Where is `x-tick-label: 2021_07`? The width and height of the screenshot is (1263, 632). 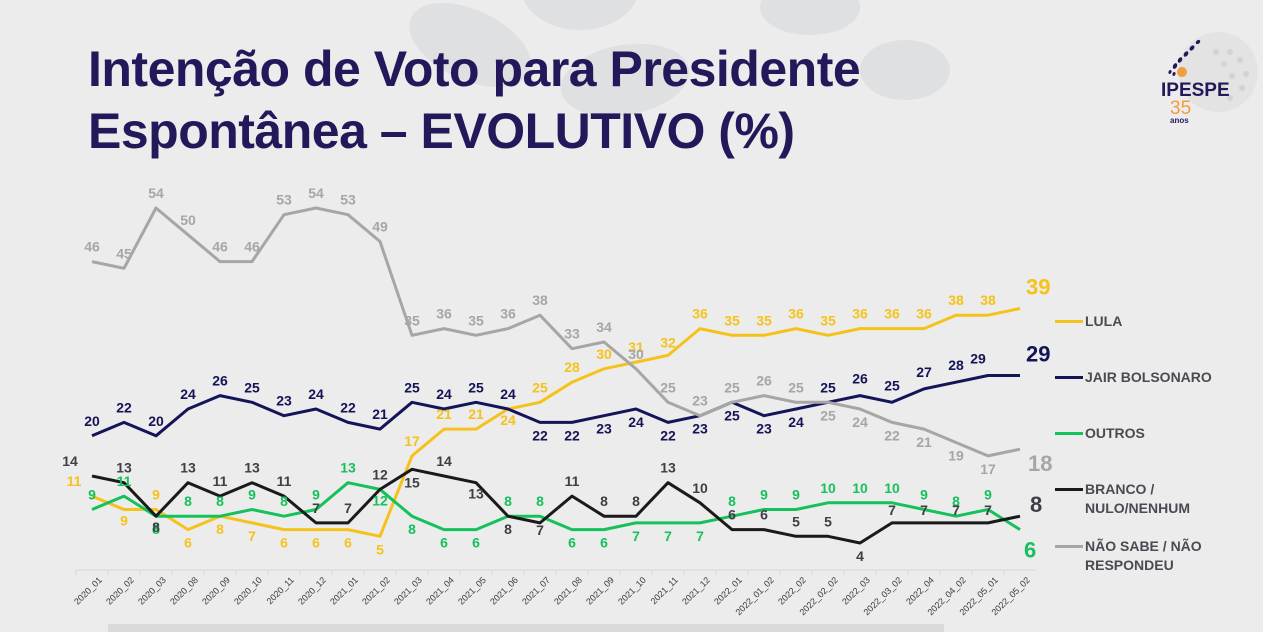
x-tick-label: 2021_07 is located at coordinates (536, 591).